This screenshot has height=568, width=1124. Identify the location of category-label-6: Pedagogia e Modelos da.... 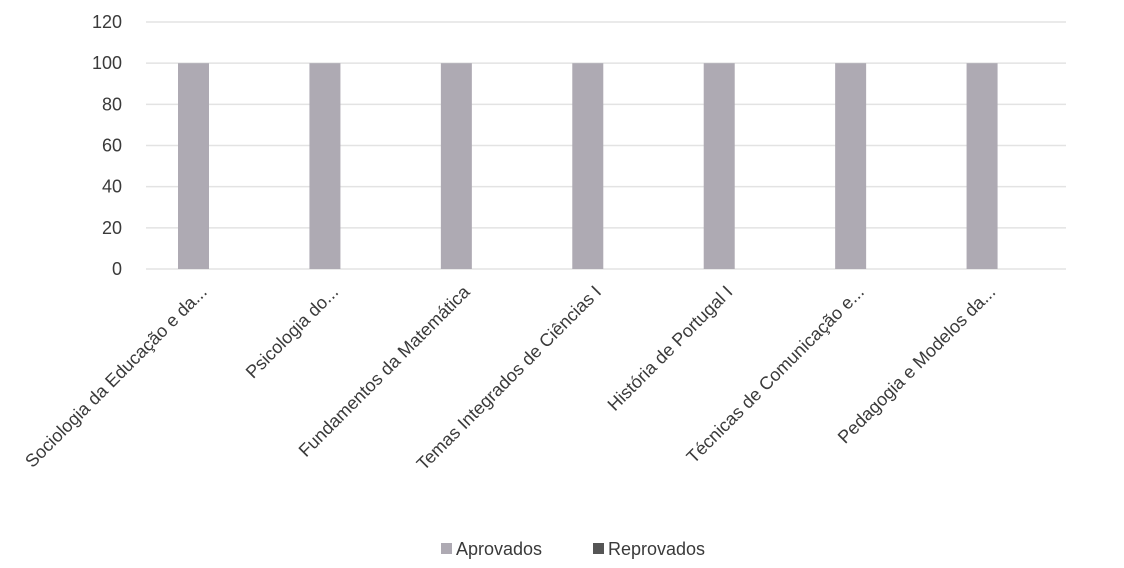
(917, 365).